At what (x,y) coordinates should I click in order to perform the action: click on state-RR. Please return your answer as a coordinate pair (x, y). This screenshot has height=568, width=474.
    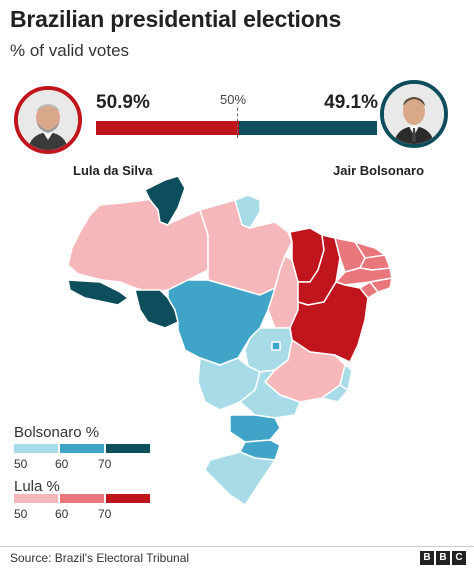
    Looking at the image, I should click on (165, 200).